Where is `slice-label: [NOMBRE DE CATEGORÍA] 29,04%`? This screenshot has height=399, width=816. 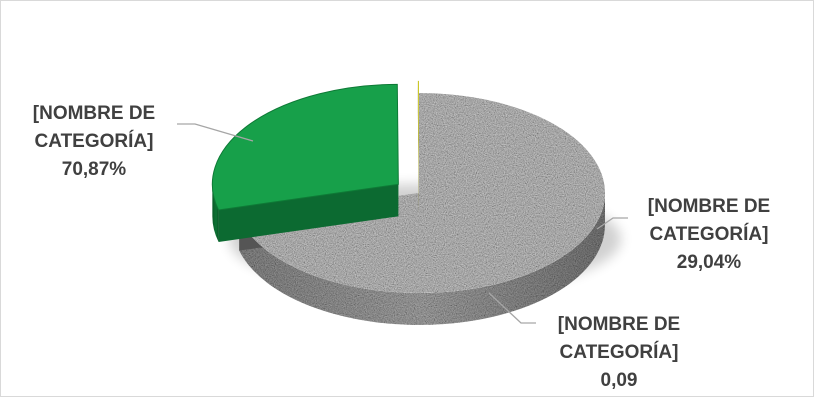 slice-label: [NOMBRE DE CATEGORÍA] 29,04% is located at coordinates (709, 235).